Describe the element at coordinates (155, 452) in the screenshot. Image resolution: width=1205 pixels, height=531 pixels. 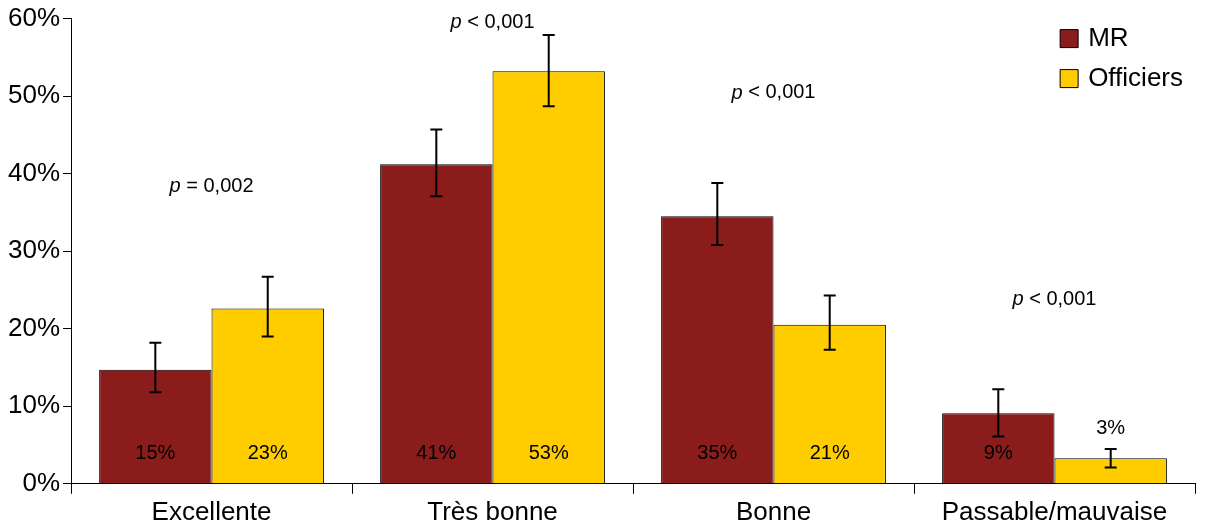
I see `data-label: 15%` at that location.